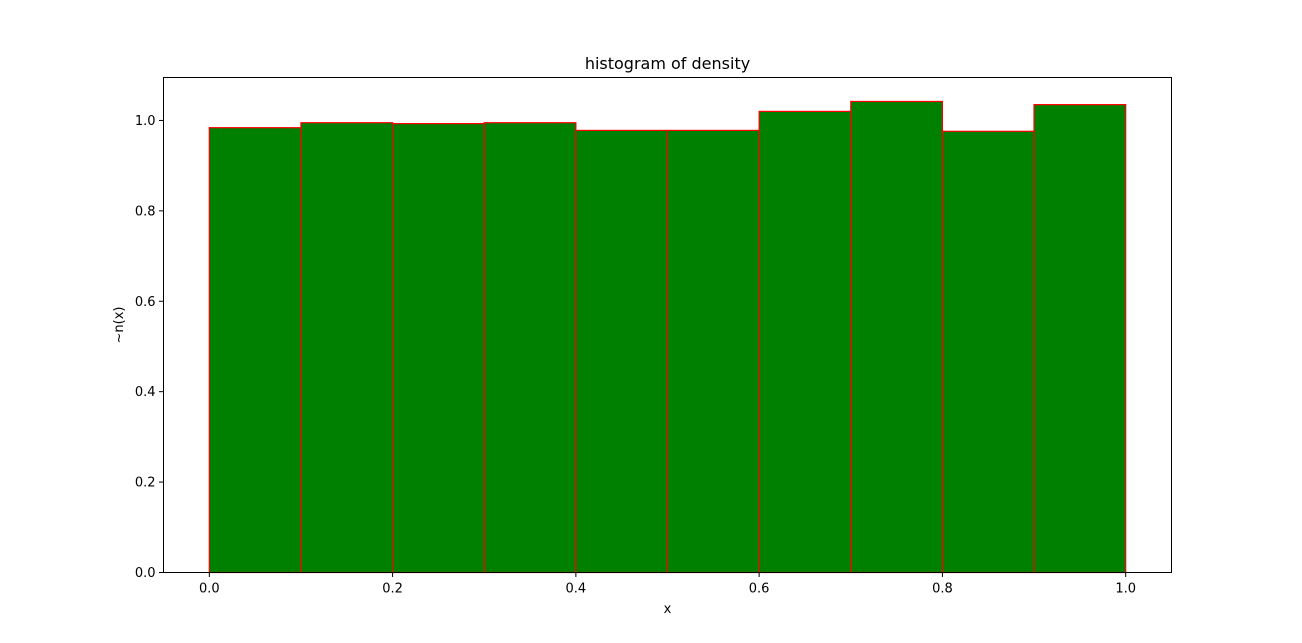 This screenshot has width=1302, height=643. Describe the element at coordinates (145, 121) in the screenshot. I see `y-tick-label: 1.0` at that location.